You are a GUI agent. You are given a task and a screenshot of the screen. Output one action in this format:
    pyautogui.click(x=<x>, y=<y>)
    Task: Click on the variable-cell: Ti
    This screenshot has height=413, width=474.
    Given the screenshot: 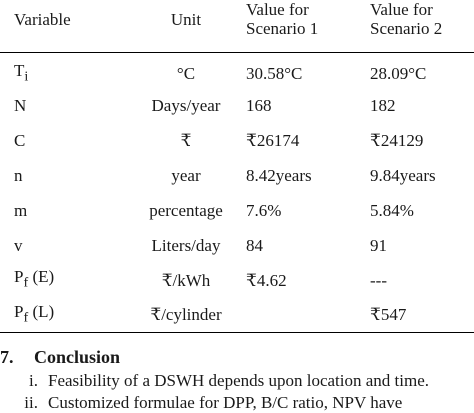 What is the action you would take?
    pyautogui.click(x=63, y=70)
    